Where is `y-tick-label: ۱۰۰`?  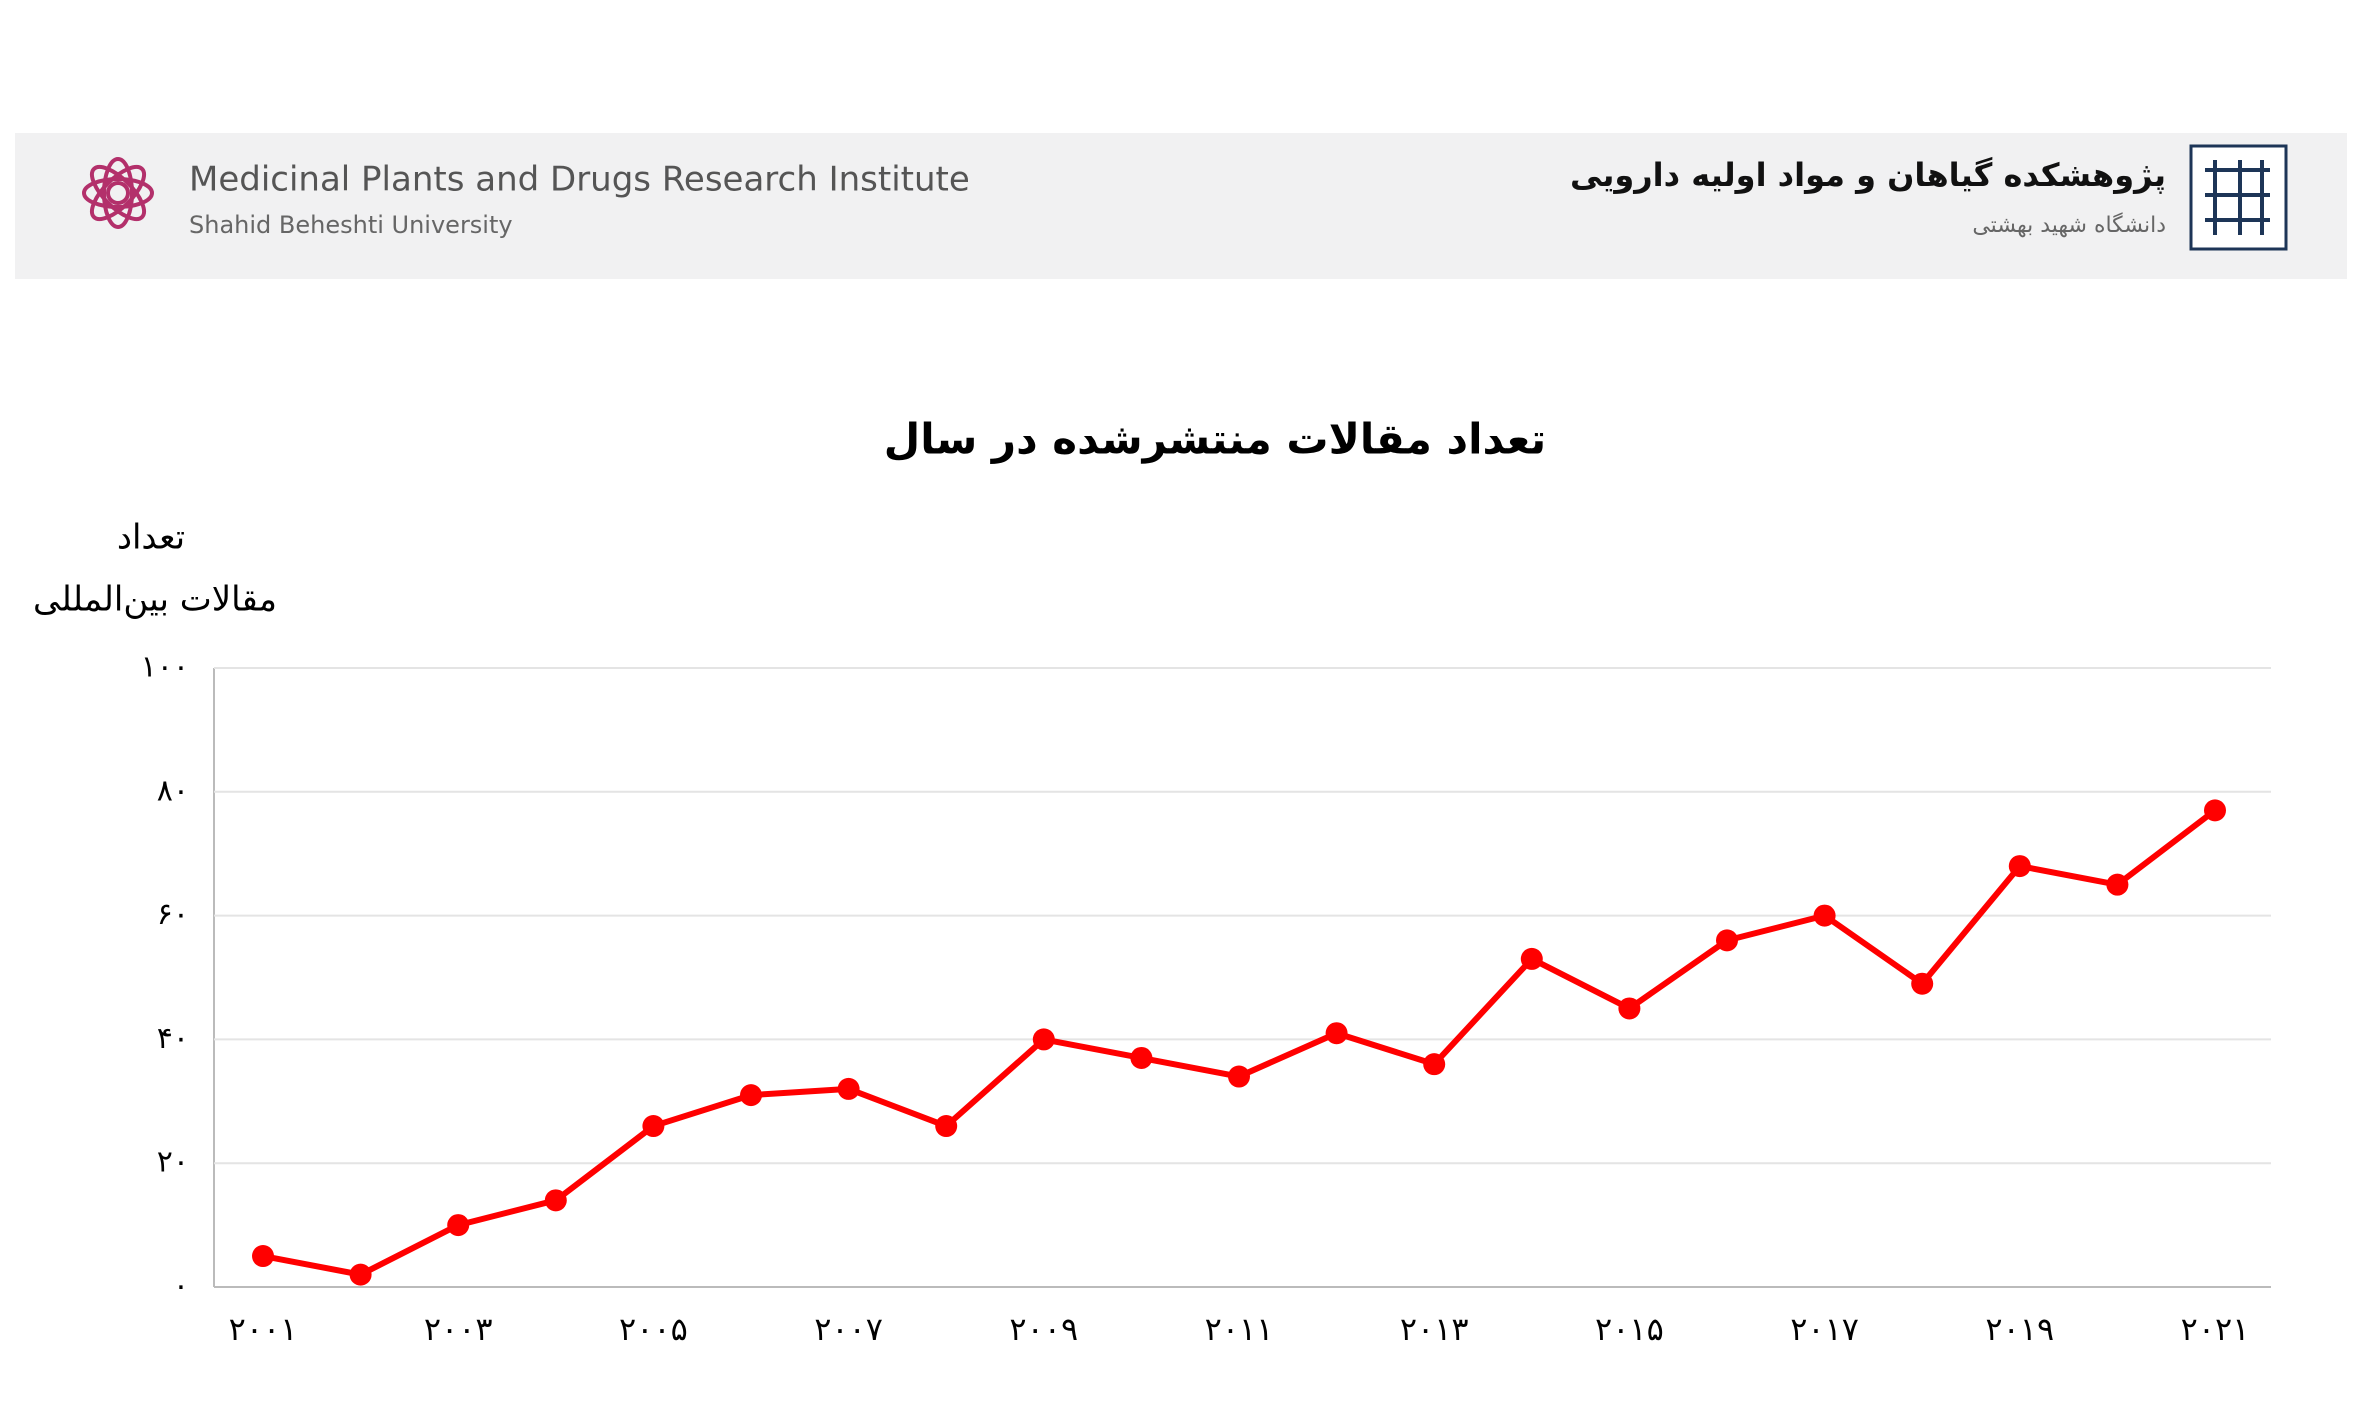
y-tick-label: ۱۰۰ is located at coordinates (165, 667).